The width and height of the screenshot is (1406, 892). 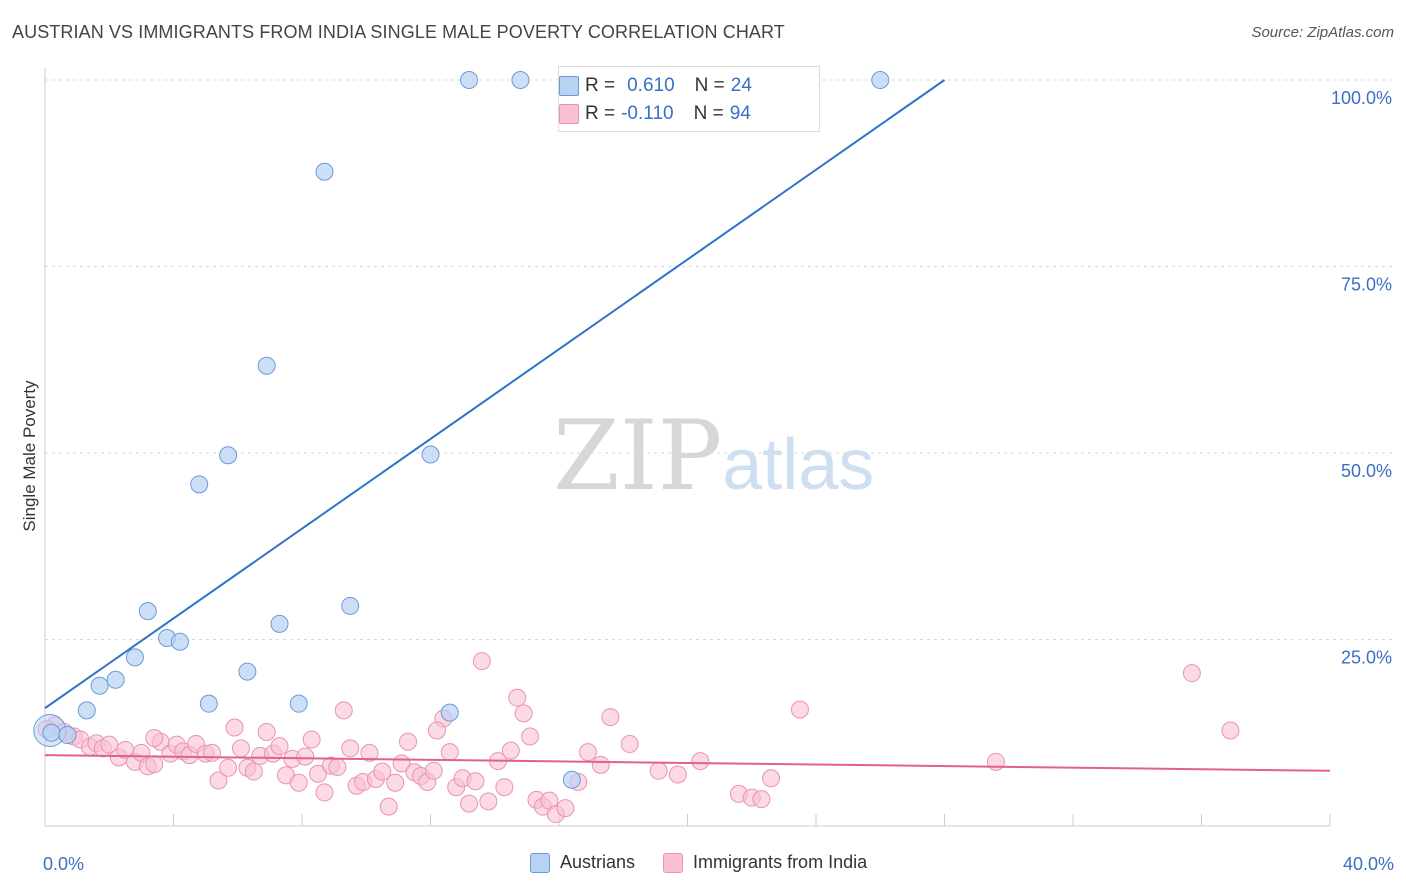 I want to click on legend: Austrians Immigrants from India, so click(x=712, y=862).